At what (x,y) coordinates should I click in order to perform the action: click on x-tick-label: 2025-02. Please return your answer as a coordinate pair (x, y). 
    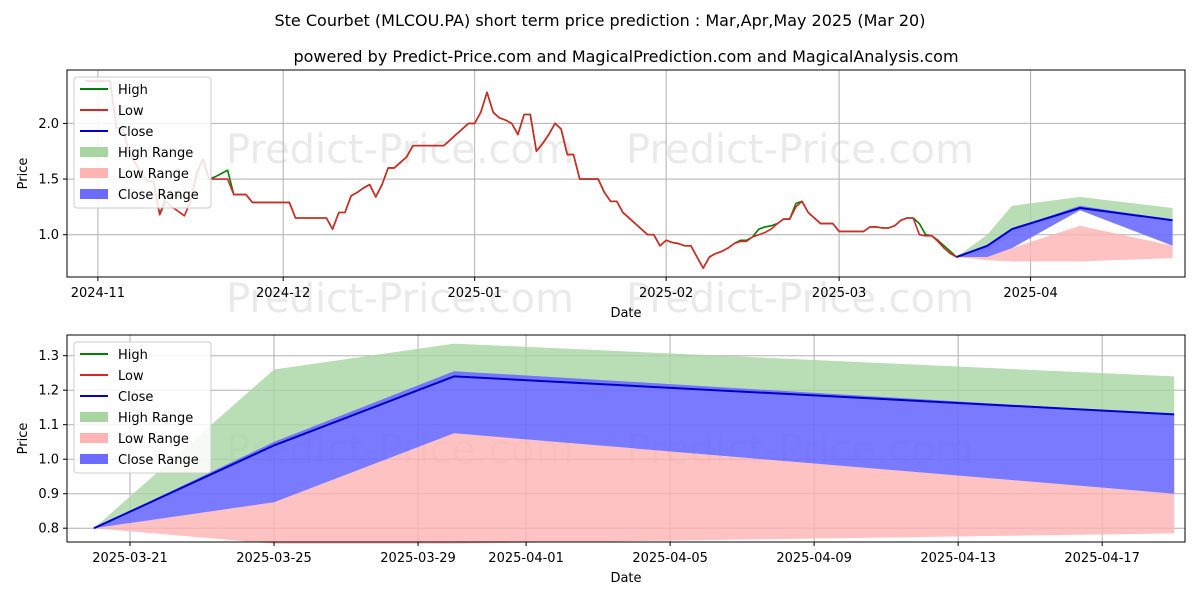
    Looking at the image, I should click on (666, 293).